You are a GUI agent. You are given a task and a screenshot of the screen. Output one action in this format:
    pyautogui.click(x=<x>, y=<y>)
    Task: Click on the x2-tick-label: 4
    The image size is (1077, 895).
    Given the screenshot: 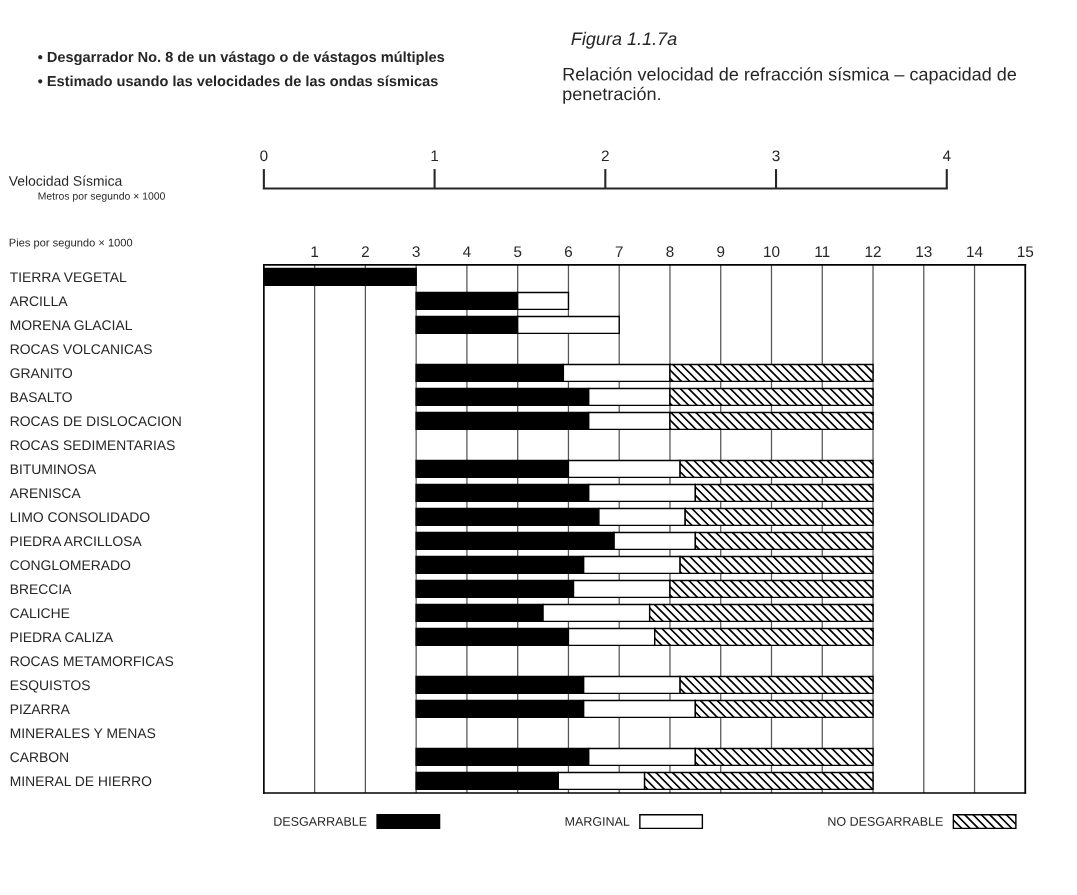 What is the action you would take?
    pyautogui.click(x=946, y=156)
    